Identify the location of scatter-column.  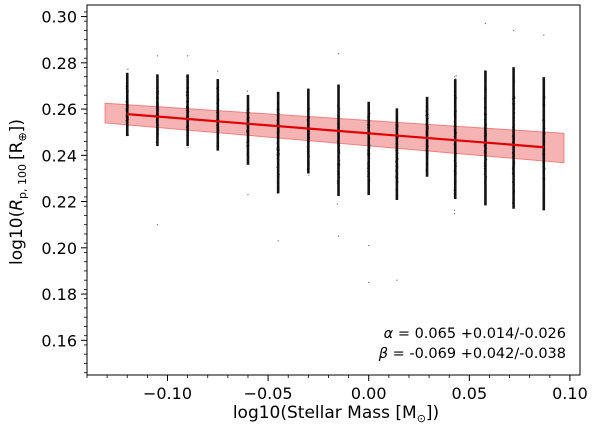
(397, 194).